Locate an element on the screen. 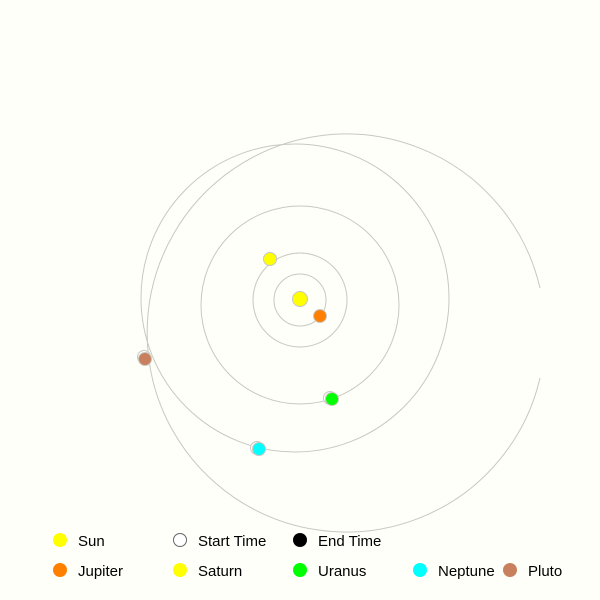  legend-item-sun: Sun is located at coordinates (79, 541).